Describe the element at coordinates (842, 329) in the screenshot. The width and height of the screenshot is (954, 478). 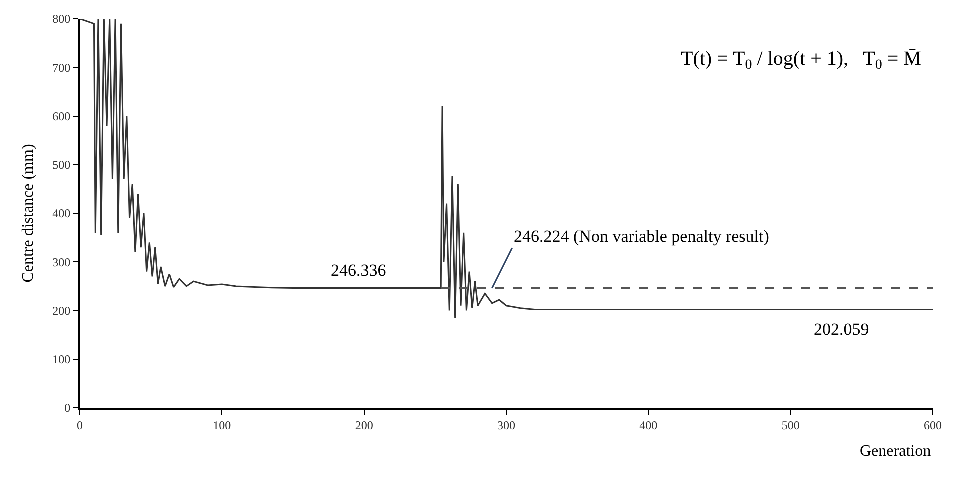
I see `annotation: 202.059` at that location.